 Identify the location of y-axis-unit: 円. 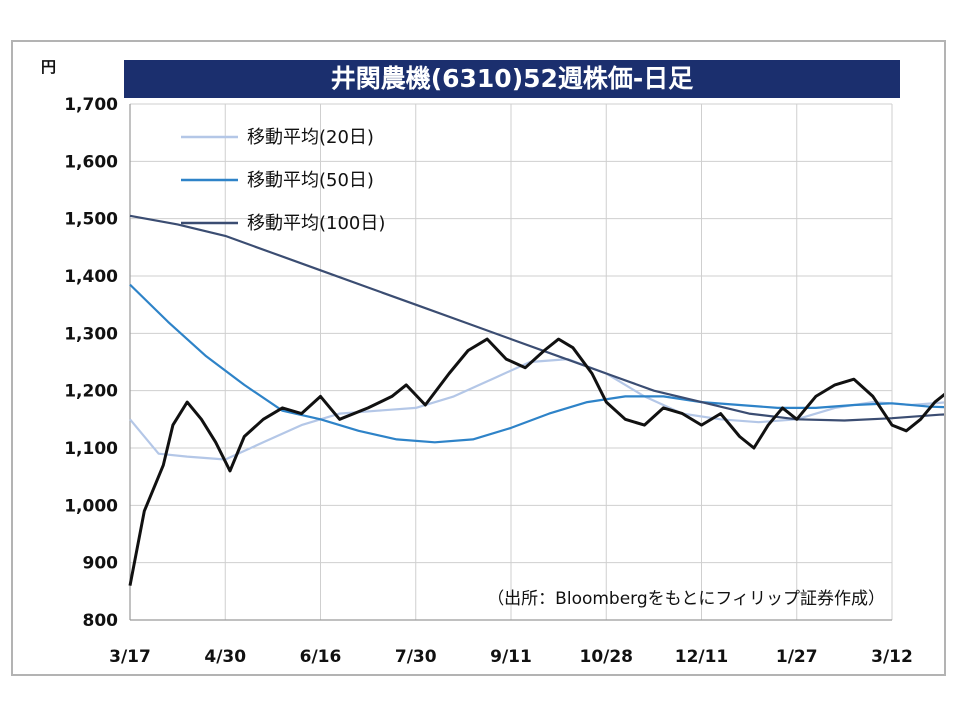
(48, 67).